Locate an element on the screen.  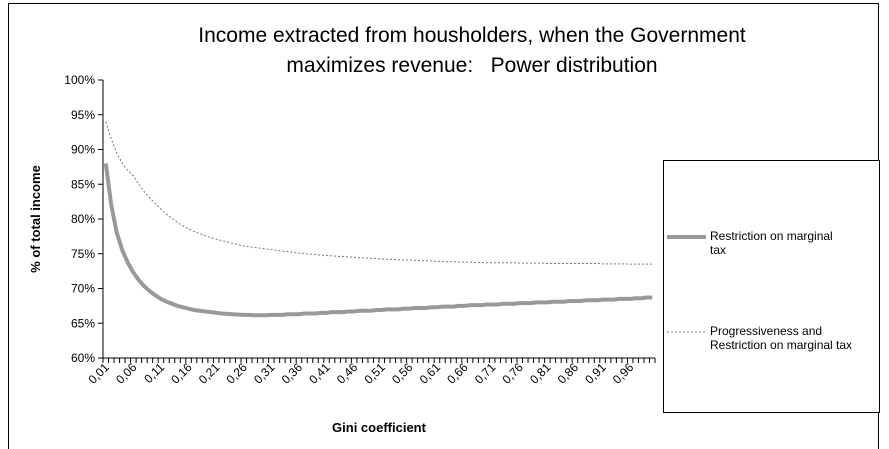
legend-label: Restriction on marginal tax is located at coordinates (771, 243).